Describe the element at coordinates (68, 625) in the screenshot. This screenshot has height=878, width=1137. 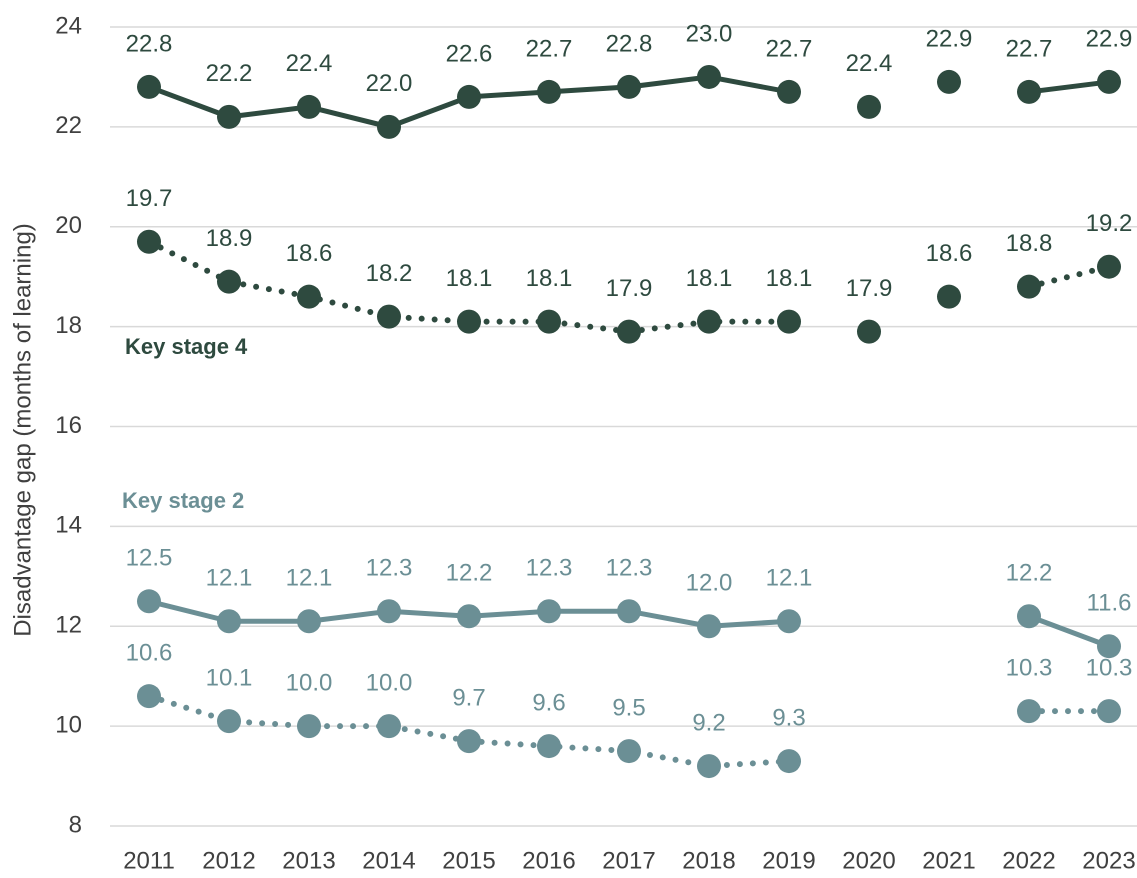
I see `y-tick-label: 12` at that location.